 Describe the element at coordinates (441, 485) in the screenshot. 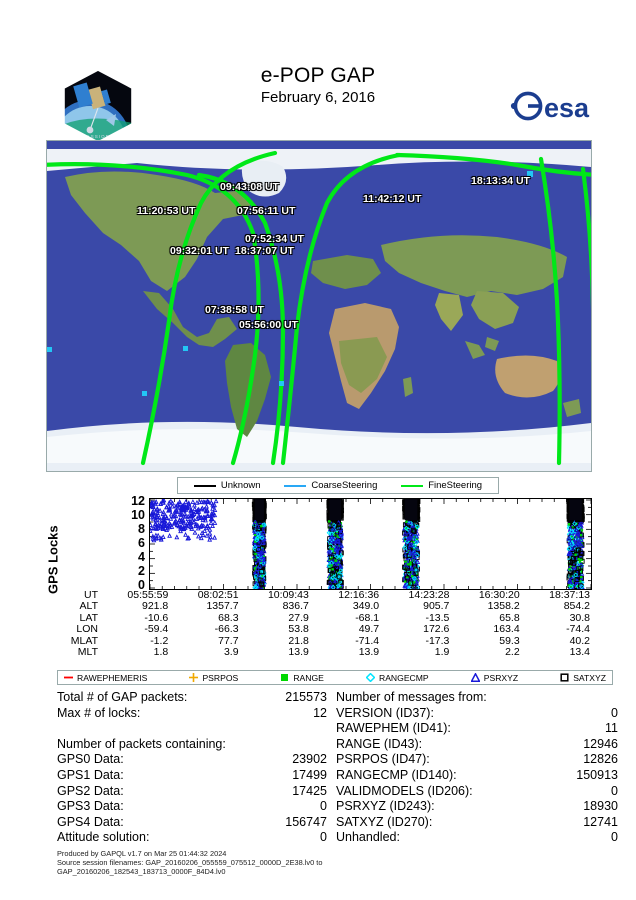

I see `map-legend-item-finesteering: FineSteering` at that location.